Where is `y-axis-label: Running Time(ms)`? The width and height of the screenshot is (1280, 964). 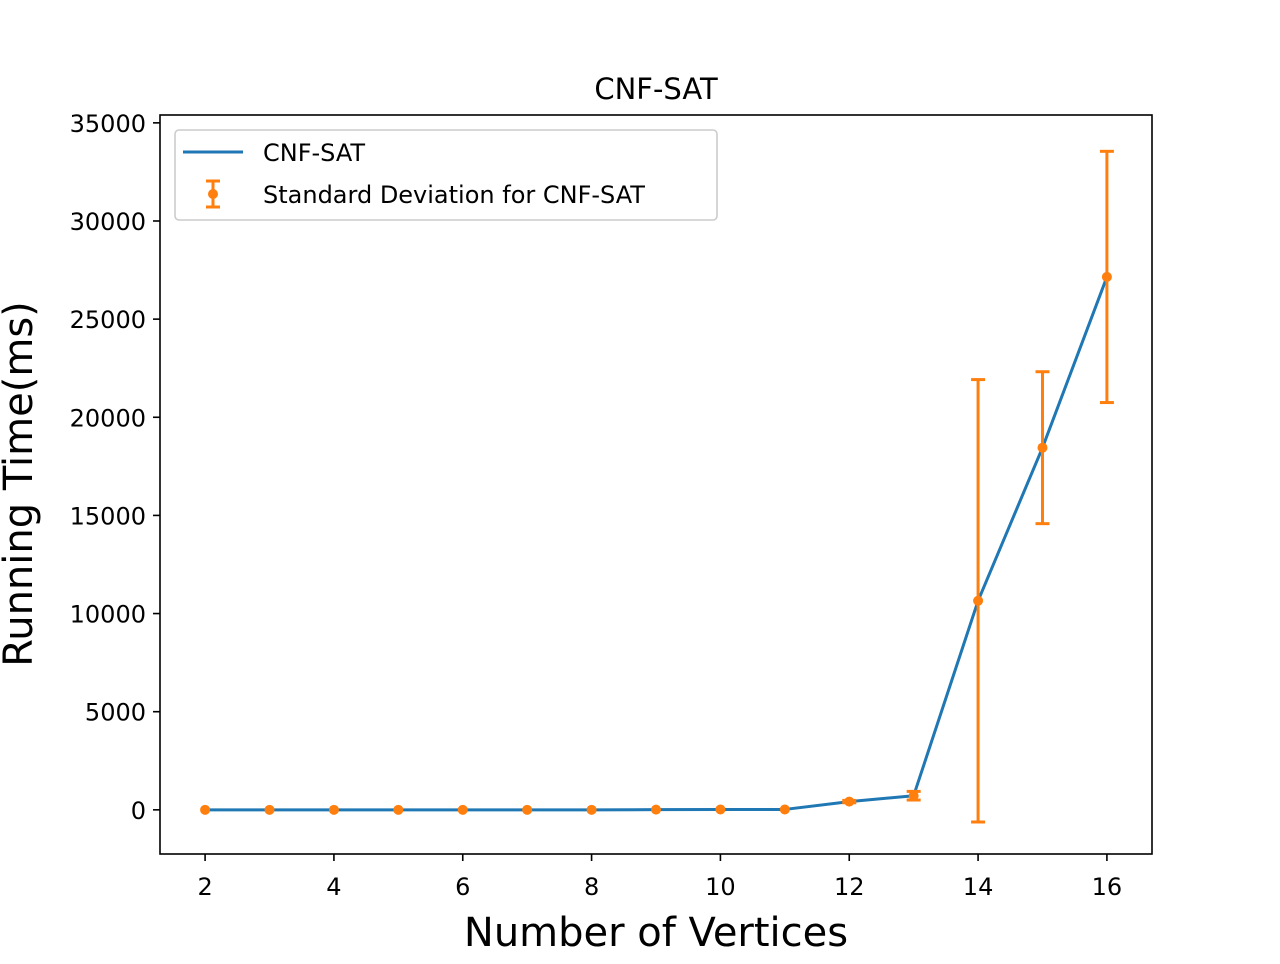 y-axis-label: Running Time(ms) is located at coordinates (21, 484).